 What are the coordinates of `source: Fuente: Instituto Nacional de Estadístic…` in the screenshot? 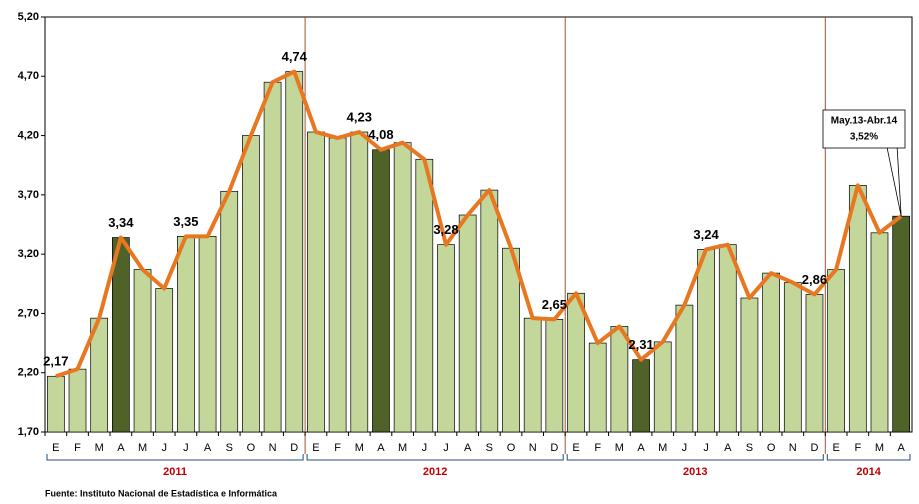 It's located at (161, 493).